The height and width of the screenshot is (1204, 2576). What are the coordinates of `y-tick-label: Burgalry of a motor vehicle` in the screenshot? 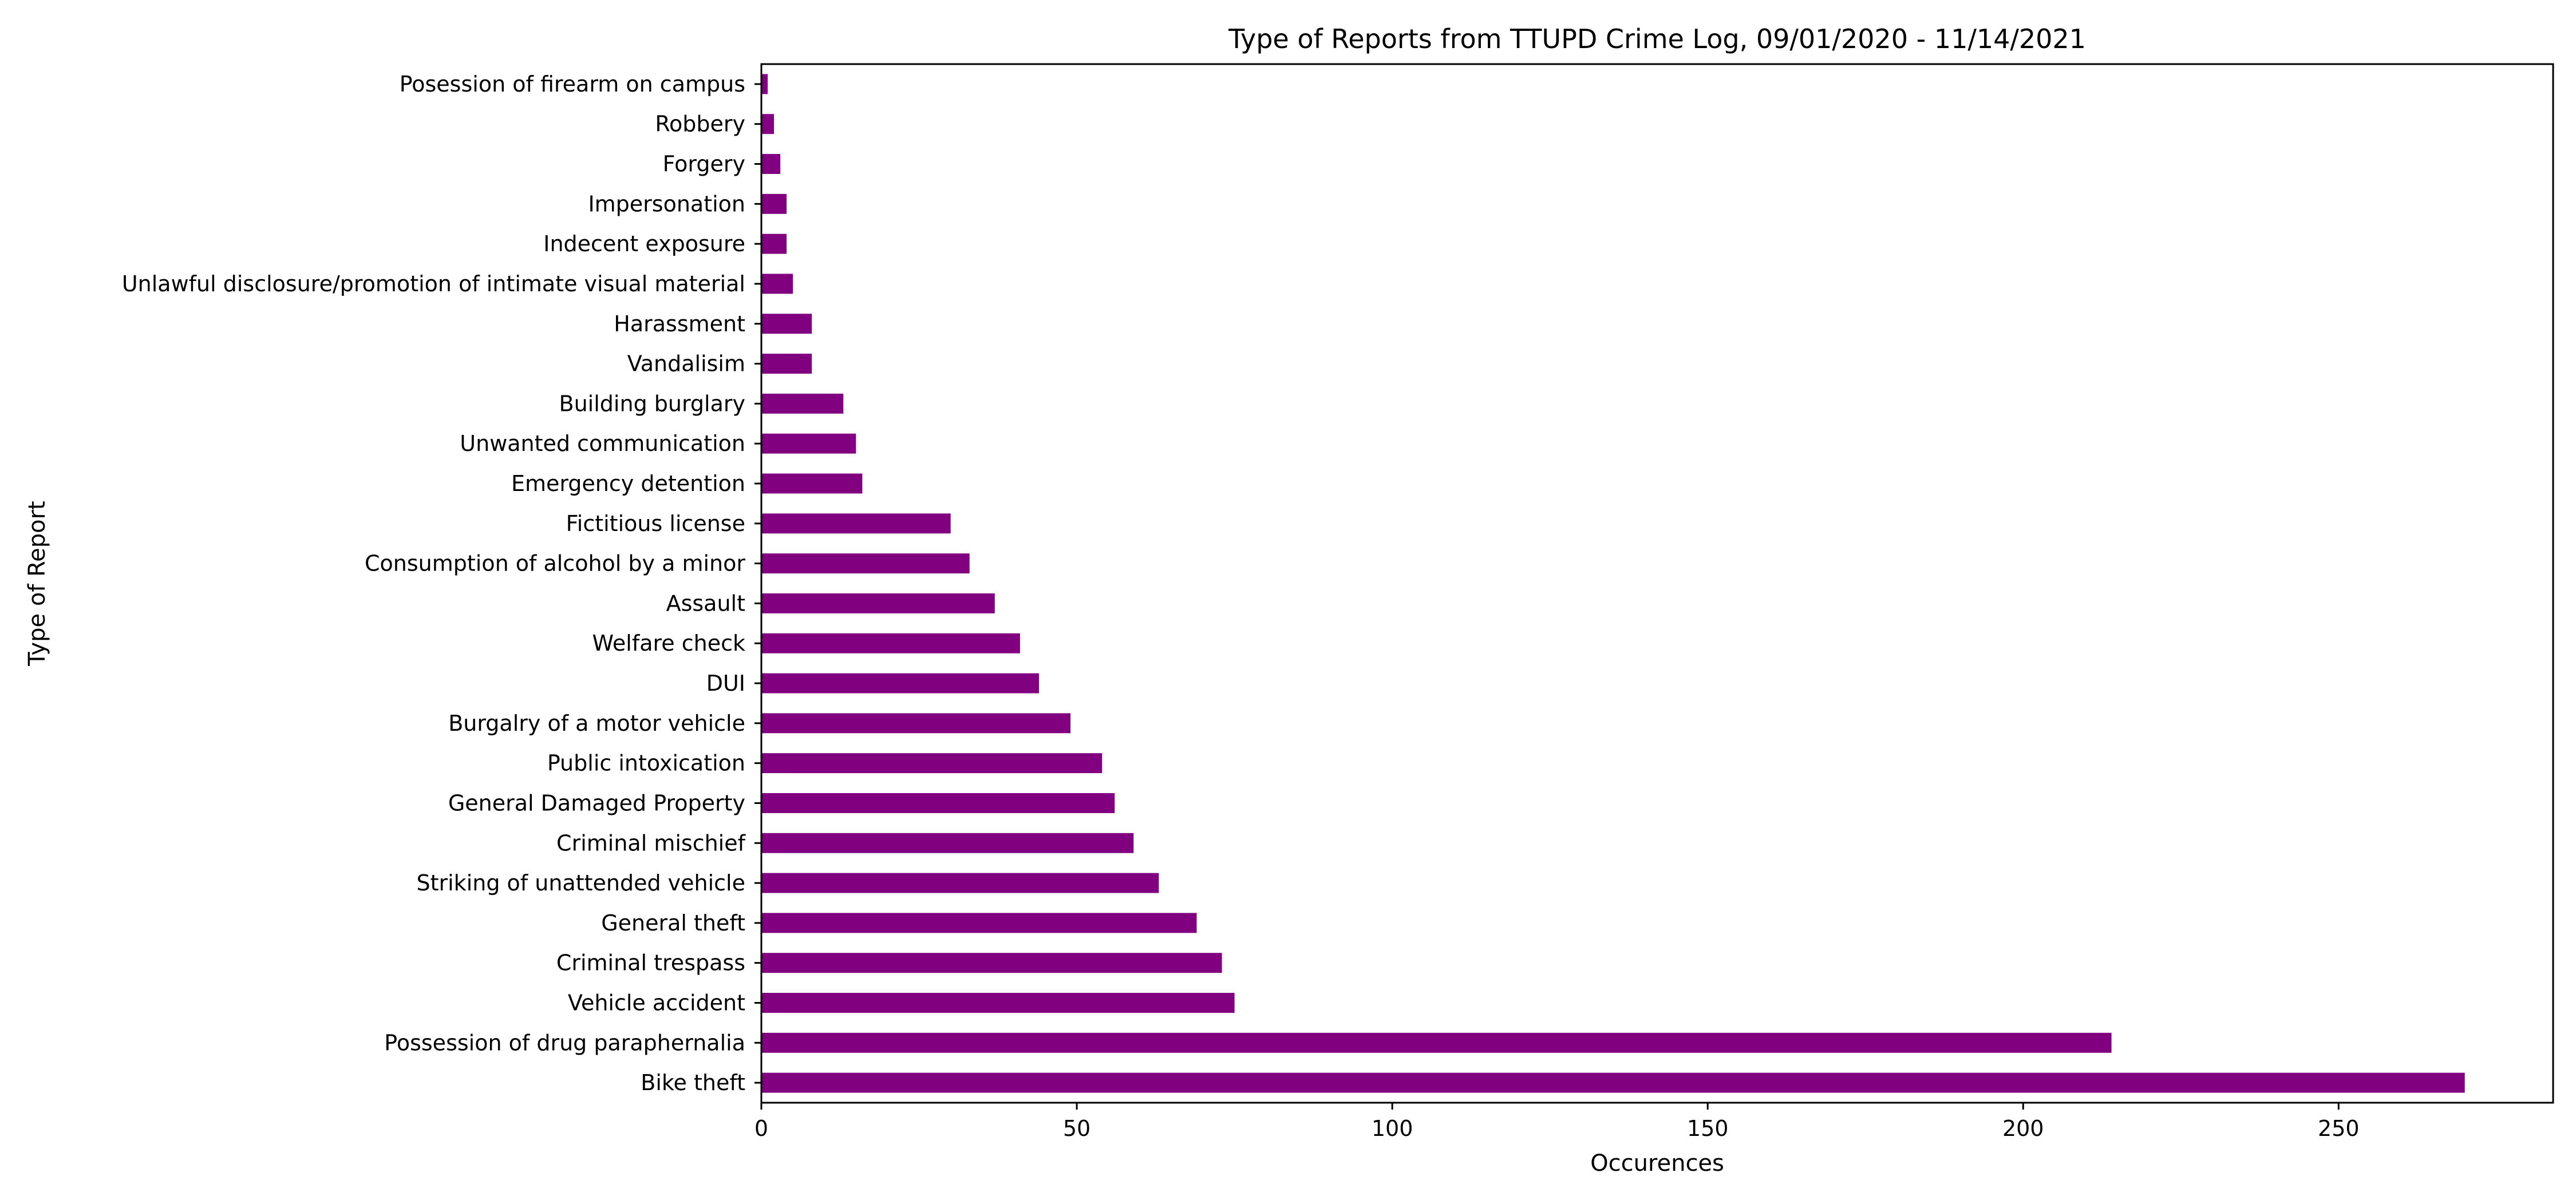 It's located at (596, 723).